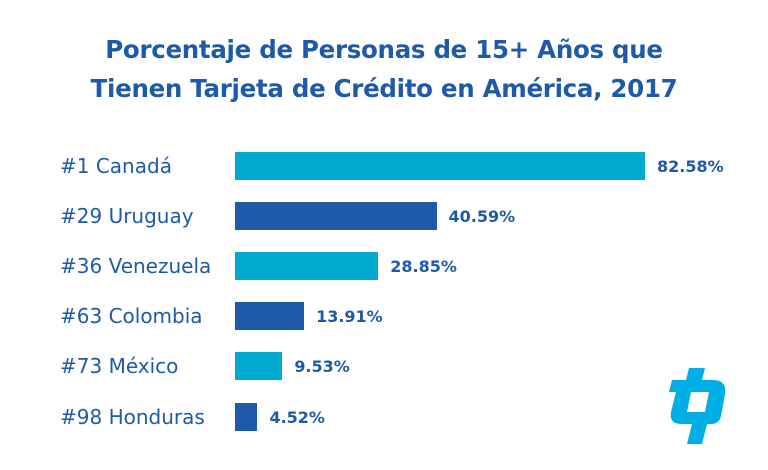 The width and height of the screenshot is (768, 470). I want to click on category-label: #29 Uruguay, so click(127, 216).